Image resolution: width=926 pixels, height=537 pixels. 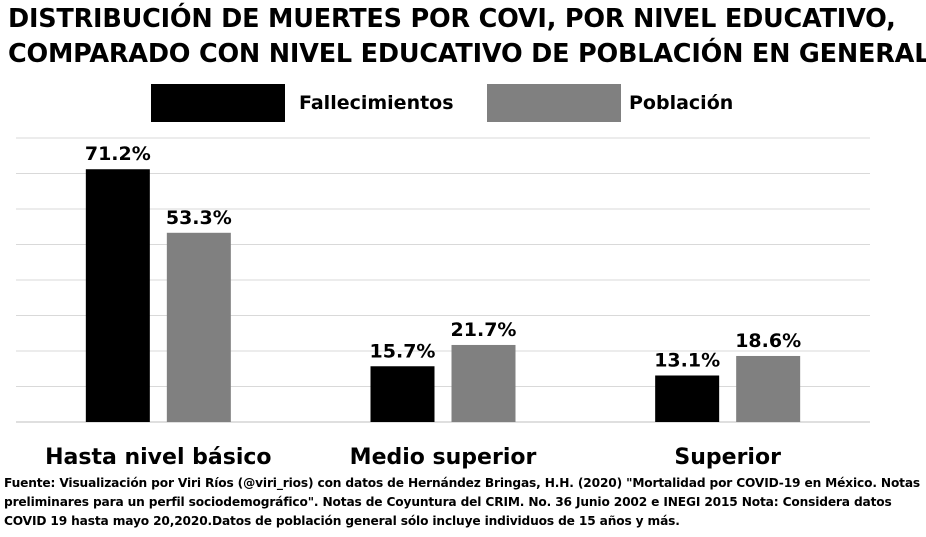 What do you see at coordinates (484, 330) in the screenshot?
I see `data-label: 21.7%` at bounding box center [484, 330].